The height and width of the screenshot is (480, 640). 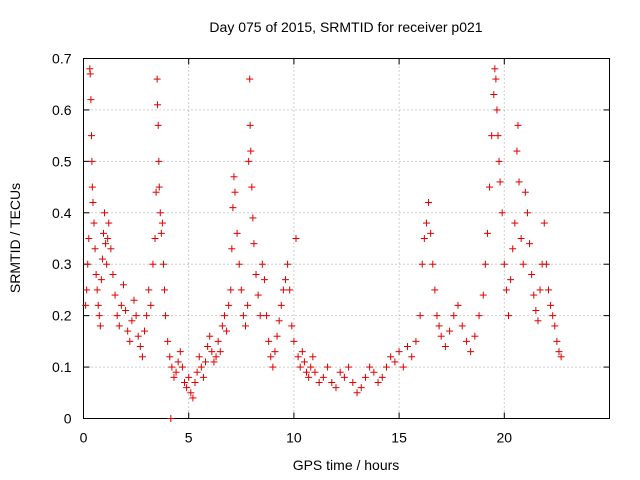 What do you see at coordinates (505, 438) in the screenshot?
I see `x-tick-label: 20` at bounding box center [505, 438].